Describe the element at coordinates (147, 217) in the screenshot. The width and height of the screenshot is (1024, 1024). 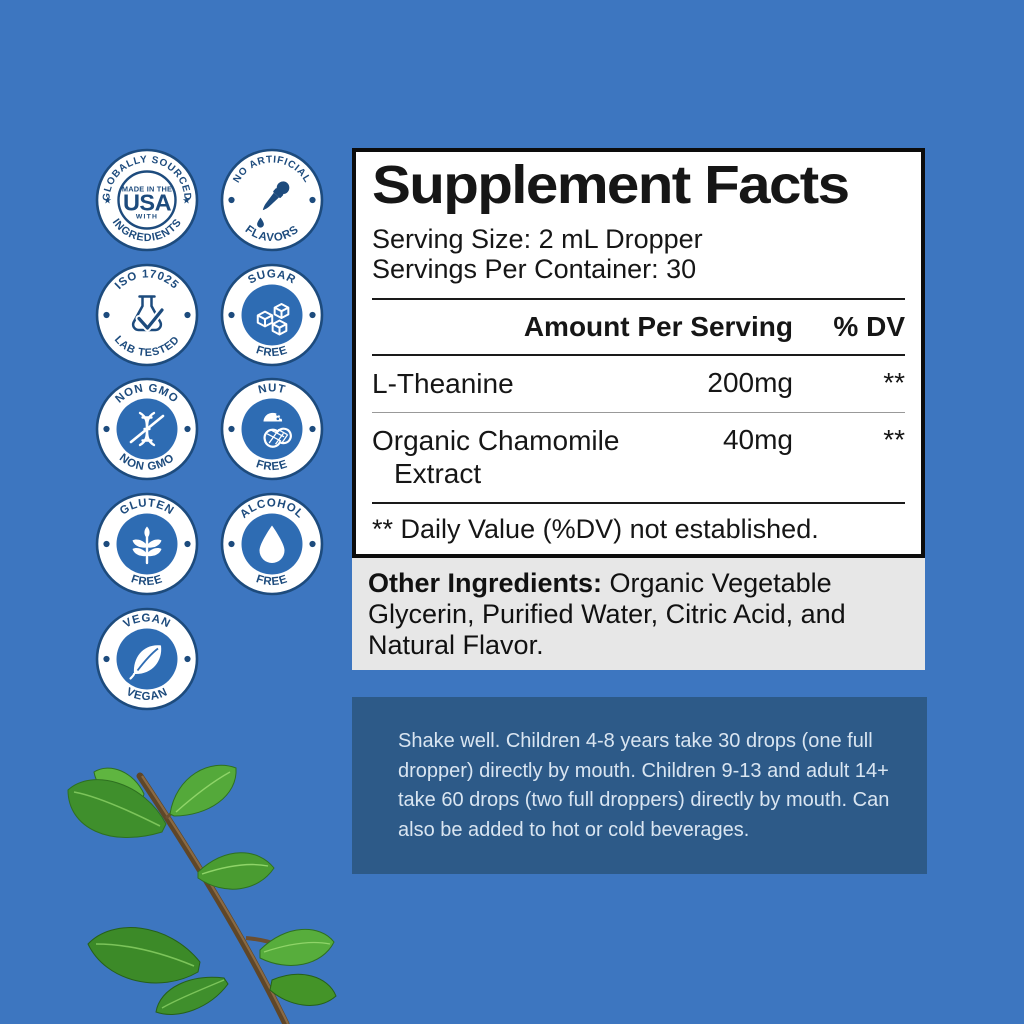
I see `svg-text: WITH` at that location.